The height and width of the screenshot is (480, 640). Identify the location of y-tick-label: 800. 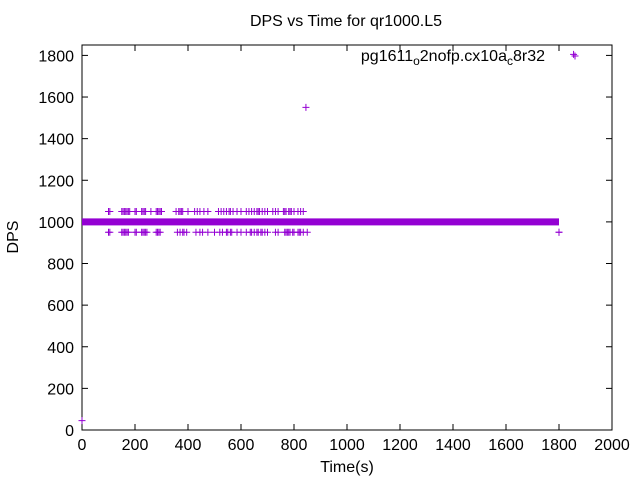
(60, 265).